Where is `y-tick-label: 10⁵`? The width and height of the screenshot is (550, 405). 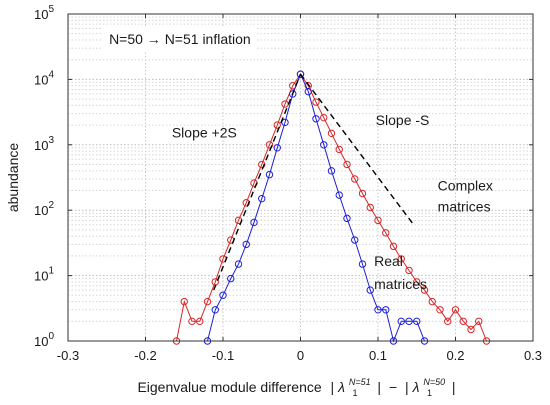 y-tick-label: 10⁵ is located at coordinates (44, 13).